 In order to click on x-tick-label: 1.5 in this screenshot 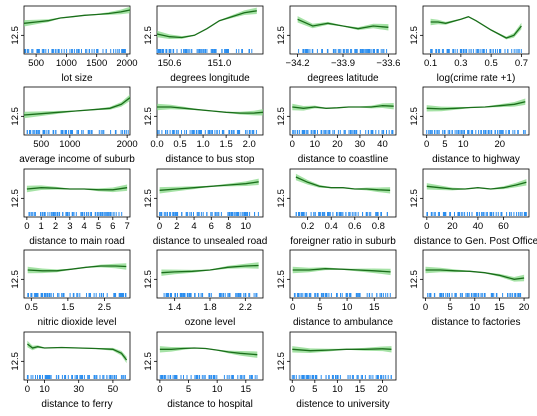, I will do `click(226, 144)`.